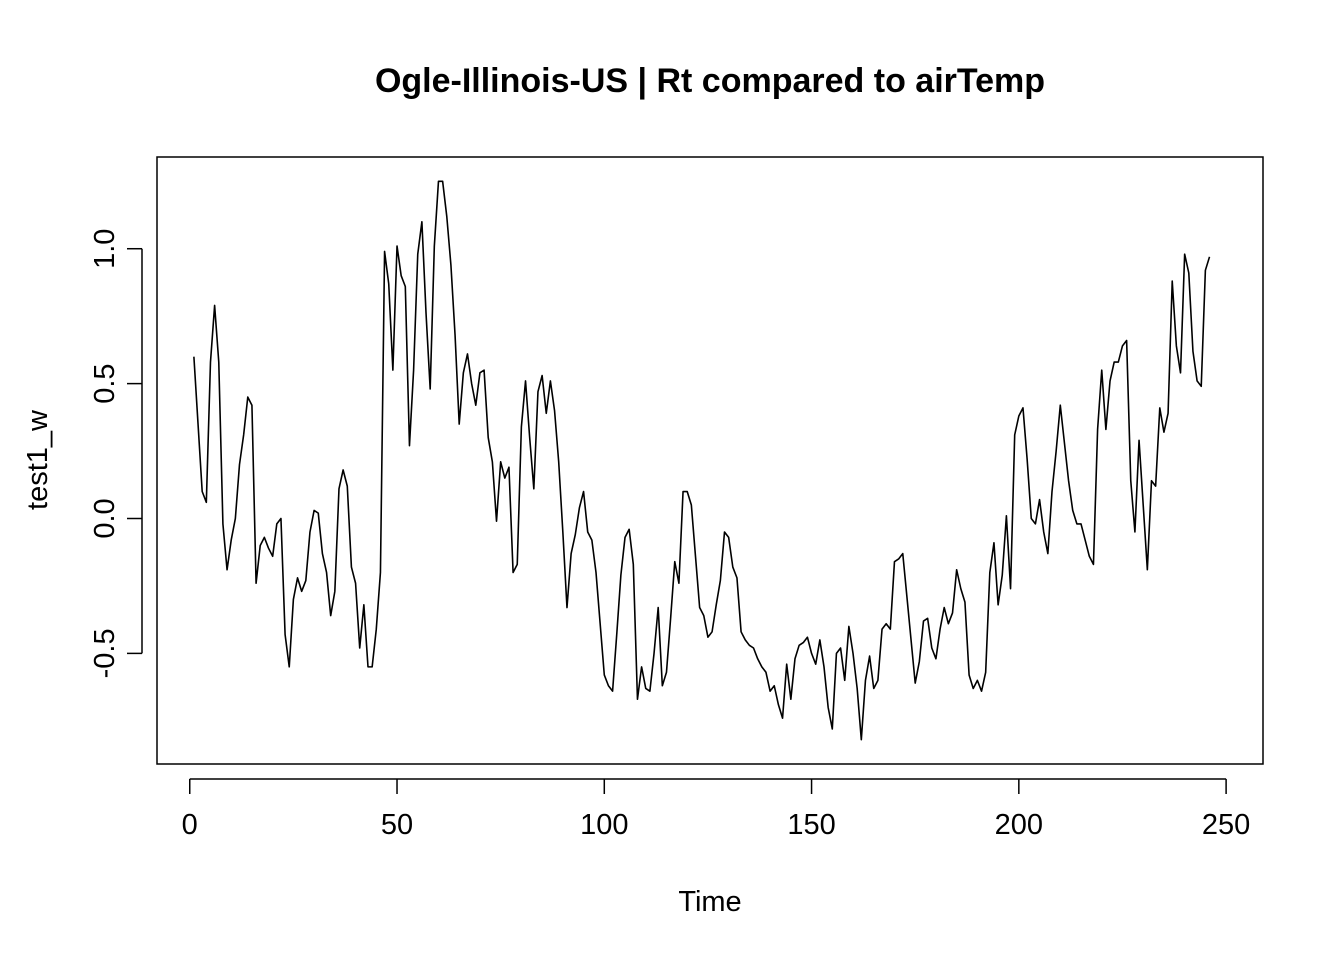  I want to click on x-tick-label: 150, so click(811, 825).